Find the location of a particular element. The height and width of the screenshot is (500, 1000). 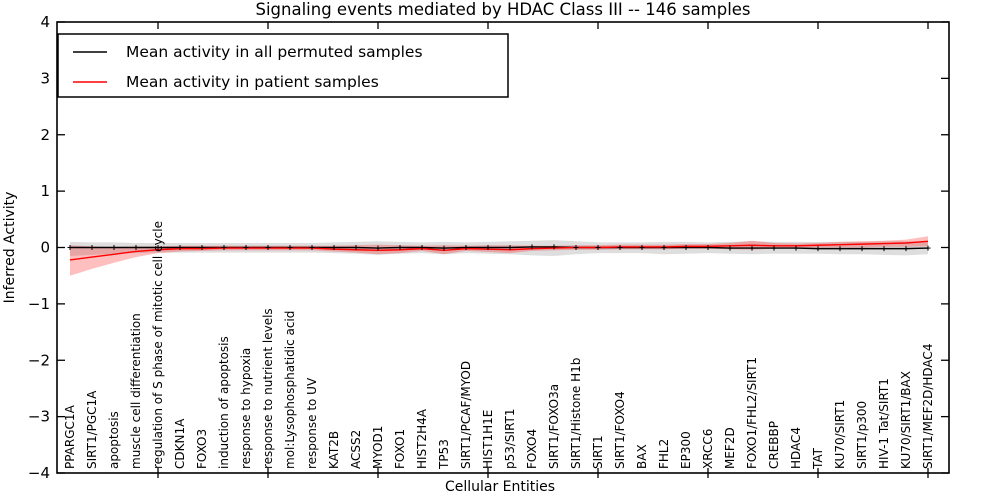

confidence-bands is located at coordinates (499, 256).